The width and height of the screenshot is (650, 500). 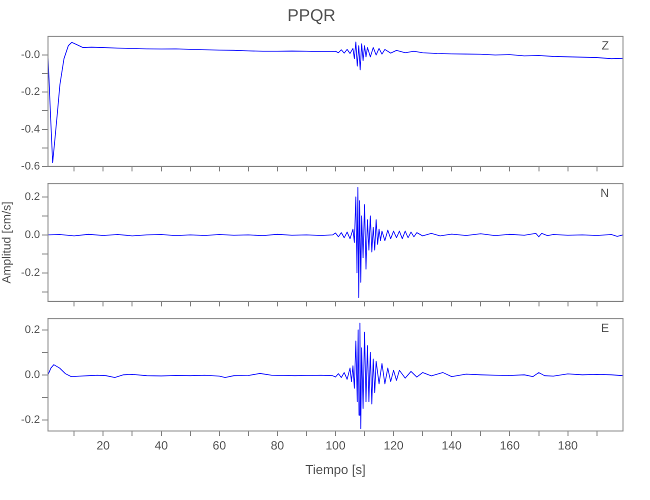 I want to click on annotation: E, so click(x=604, y=327).